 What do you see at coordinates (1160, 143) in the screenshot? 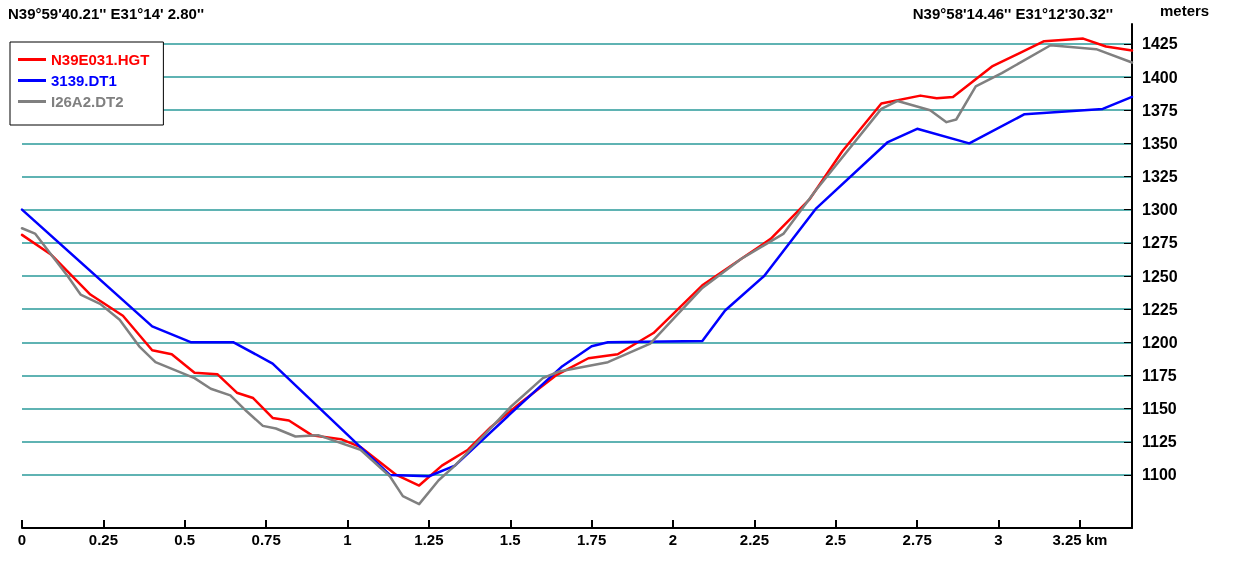
I see `y-tick-label: 1350` at bounding box center [1160, 143].